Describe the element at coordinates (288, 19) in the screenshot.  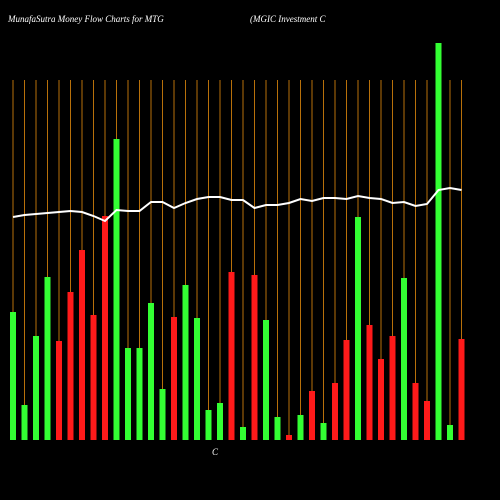
I see `chart-subtitle: (MGIC Investment C` at that location.